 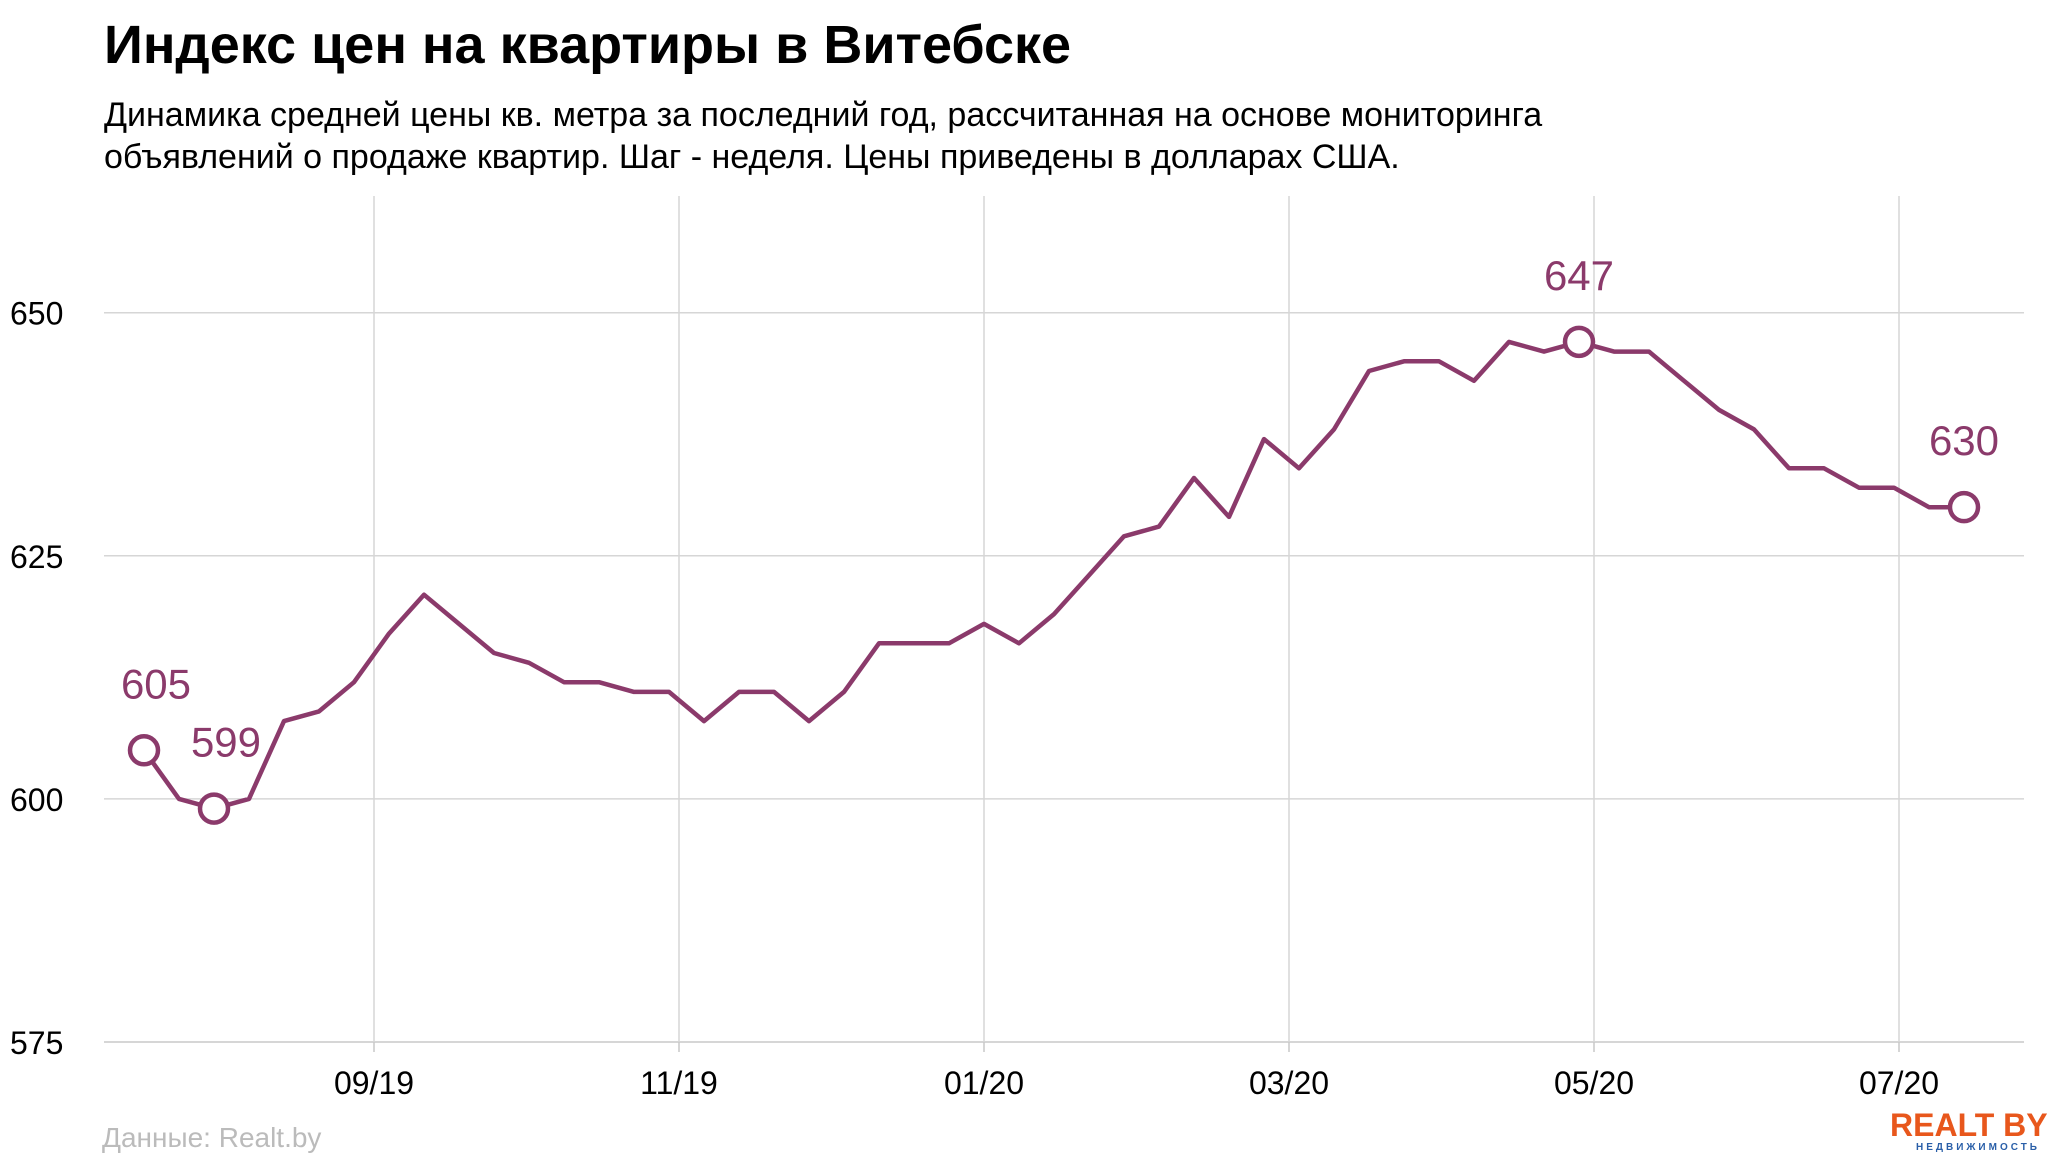 What do you see at coordinates (1899, 1083) in the screenshot?
I see `x-tick-label: 07/20` at bounding box center [1899, 1083].